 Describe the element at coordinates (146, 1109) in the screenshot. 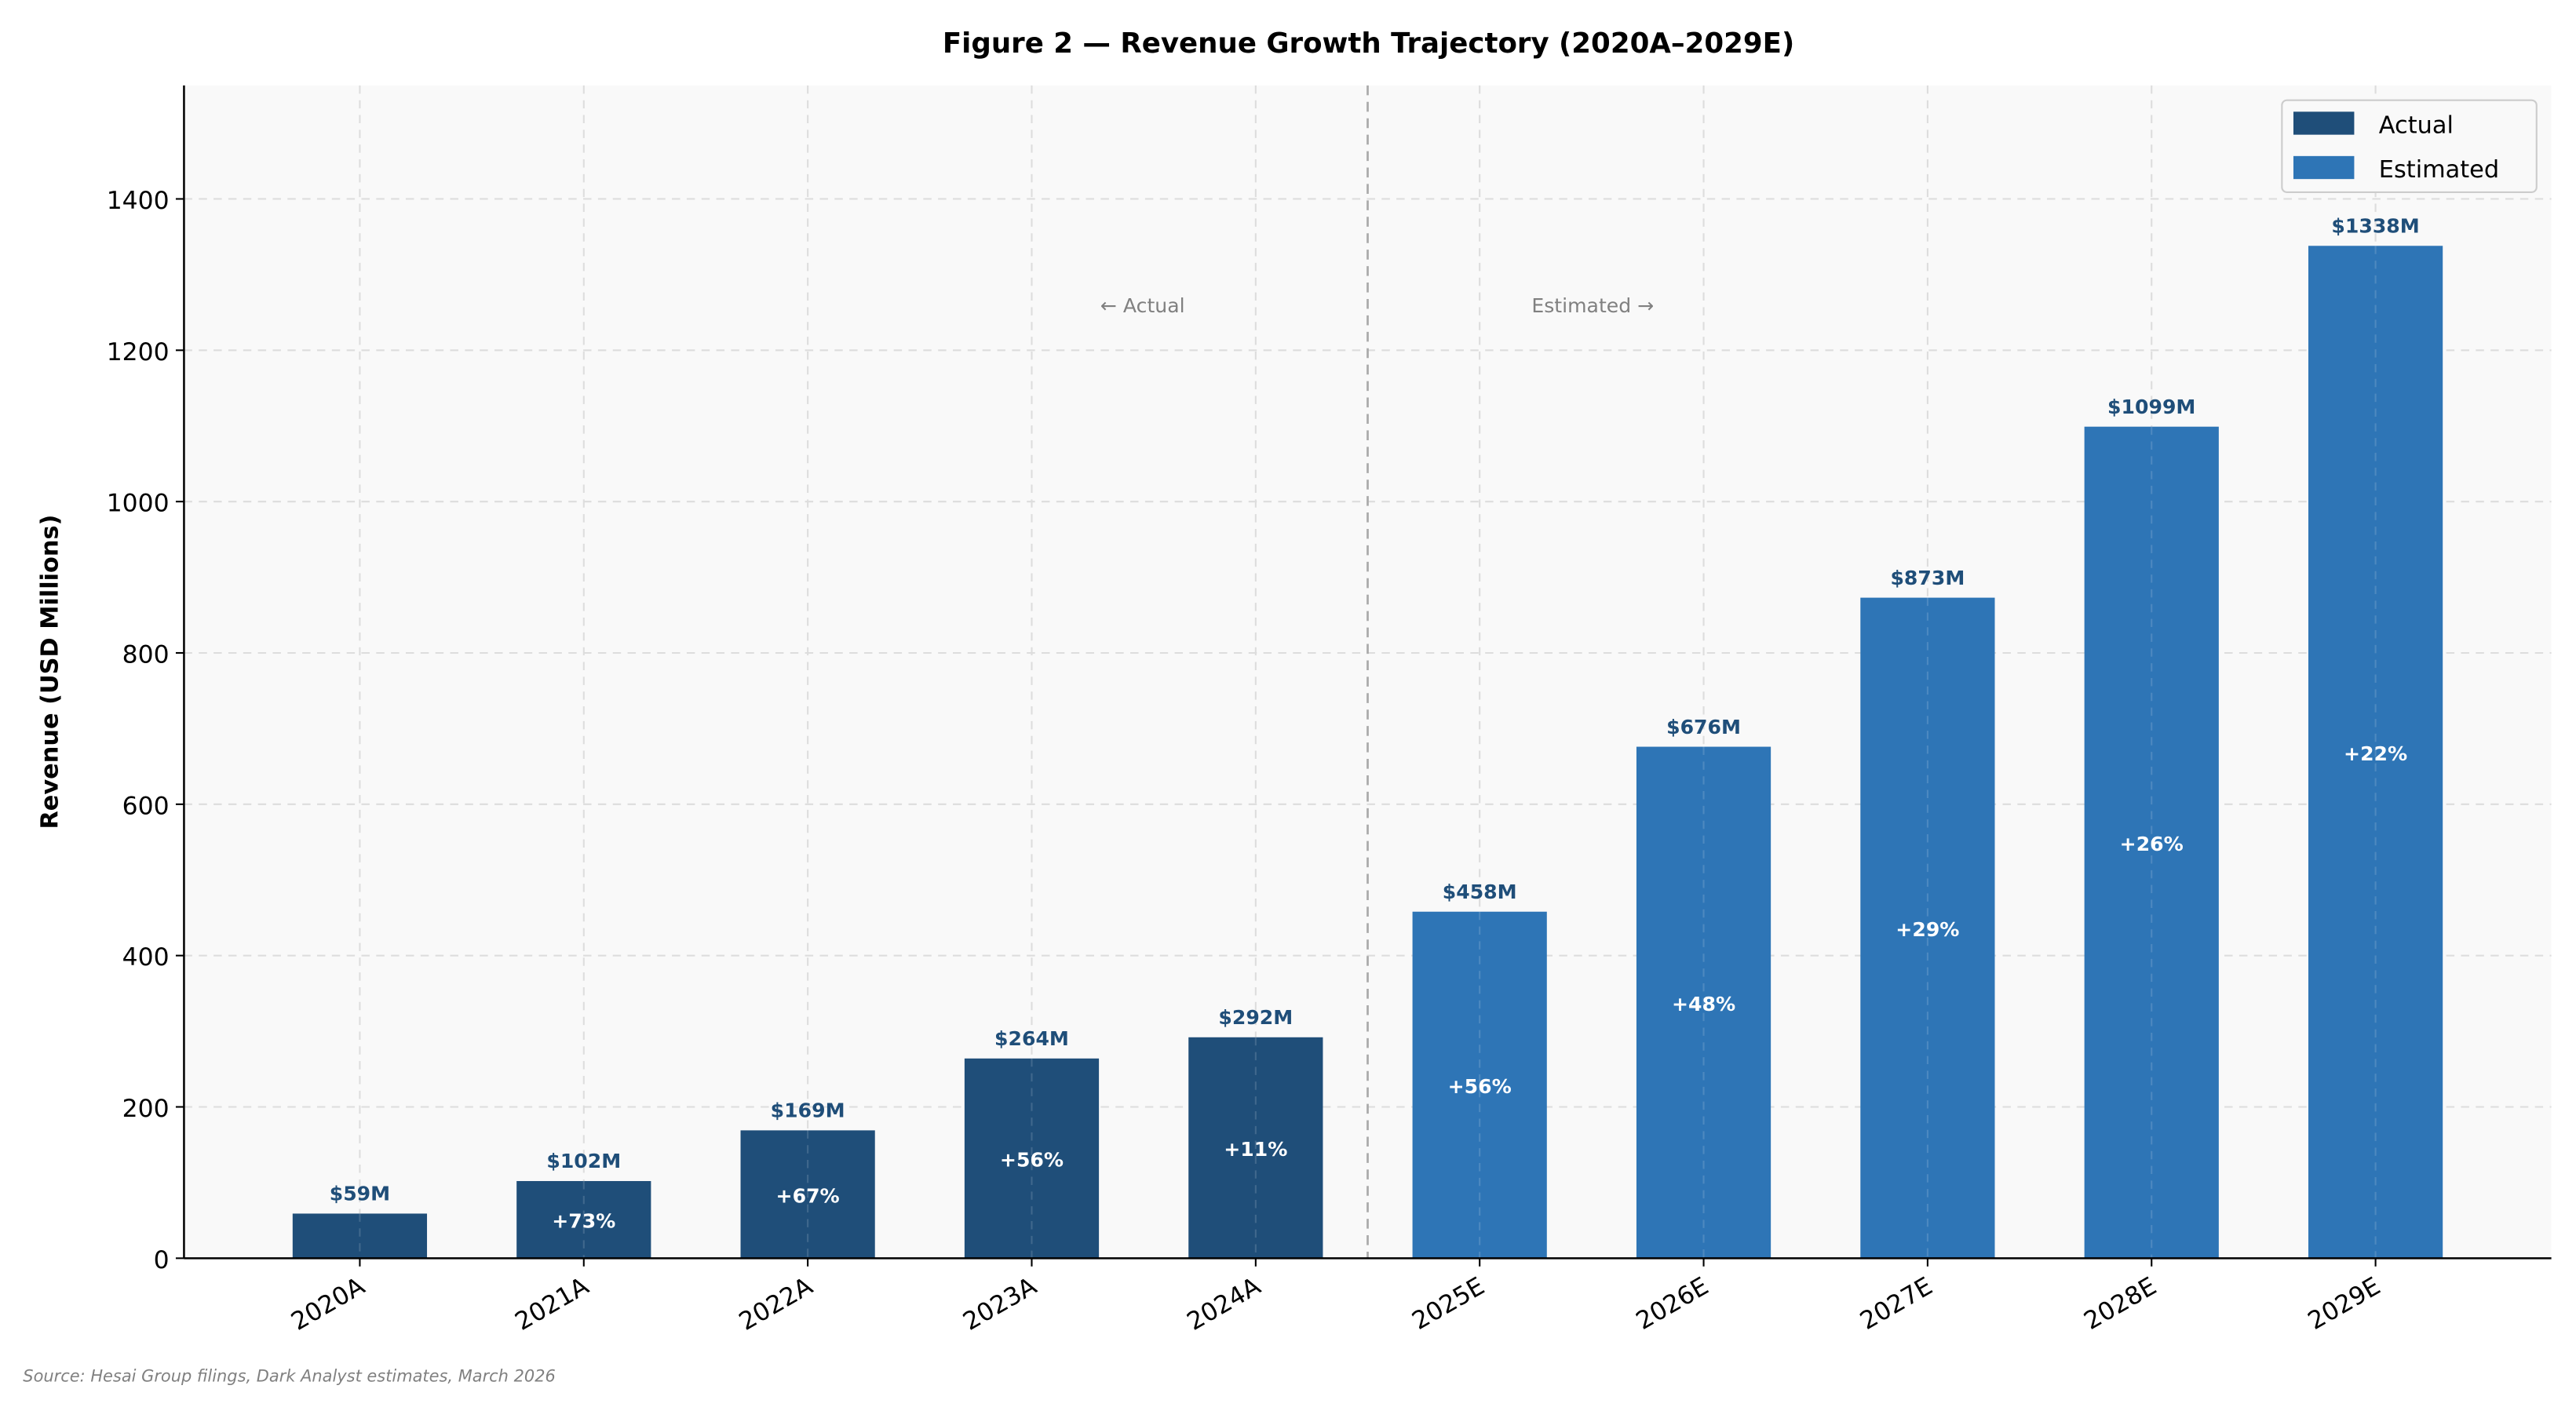

I see `y-tick-label: 200` at that location.